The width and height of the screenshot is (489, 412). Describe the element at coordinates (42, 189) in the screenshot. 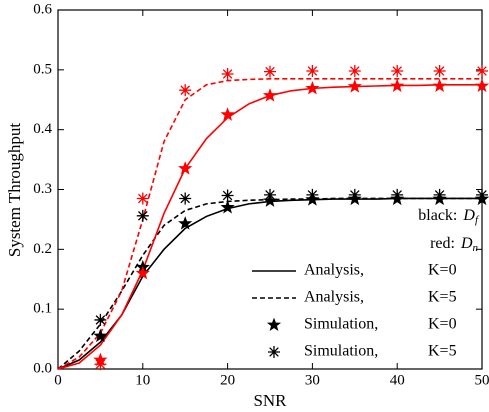

I see `y-tick-label: 0.3` at that location.